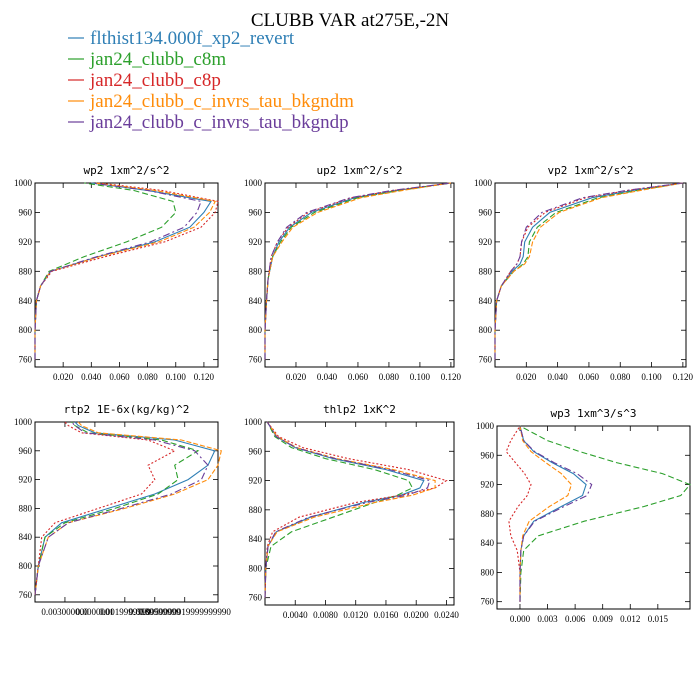 This screenshot has height=700, width=700. Describe the element at coordinates (221, 101) in the screenshot. I see `legend-label: jan24_clubb_c_invrs_tau_bkgndm` at that location.